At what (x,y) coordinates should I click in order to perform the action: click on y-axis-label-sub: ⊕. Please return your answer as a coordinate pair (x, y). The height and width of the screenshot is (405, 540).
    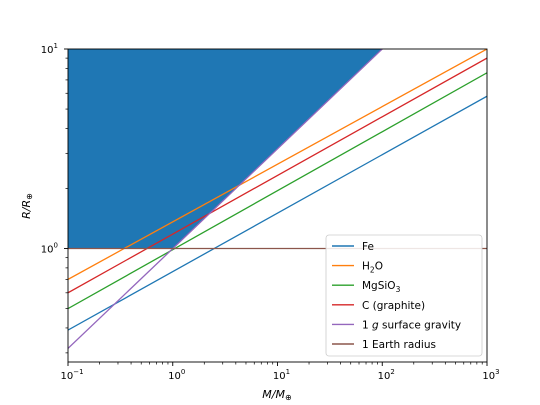
    Looking at the image, I should click on (29, 196).